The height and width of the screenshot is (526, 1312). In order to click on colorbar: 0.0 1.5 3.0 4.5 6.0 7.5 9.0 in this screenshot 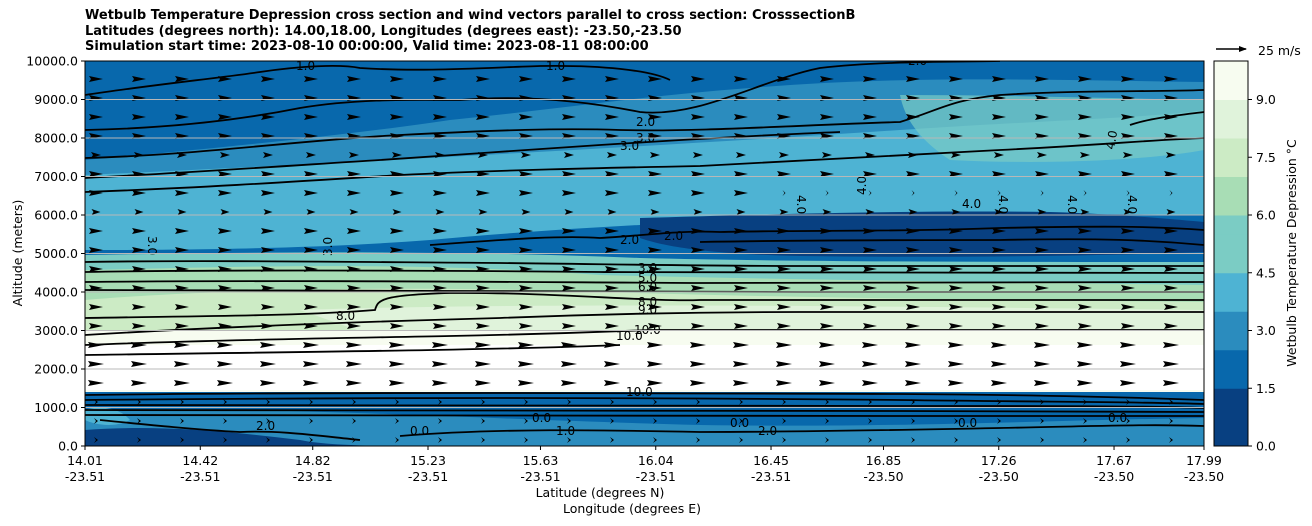, I will do `click(1244, 257)`.